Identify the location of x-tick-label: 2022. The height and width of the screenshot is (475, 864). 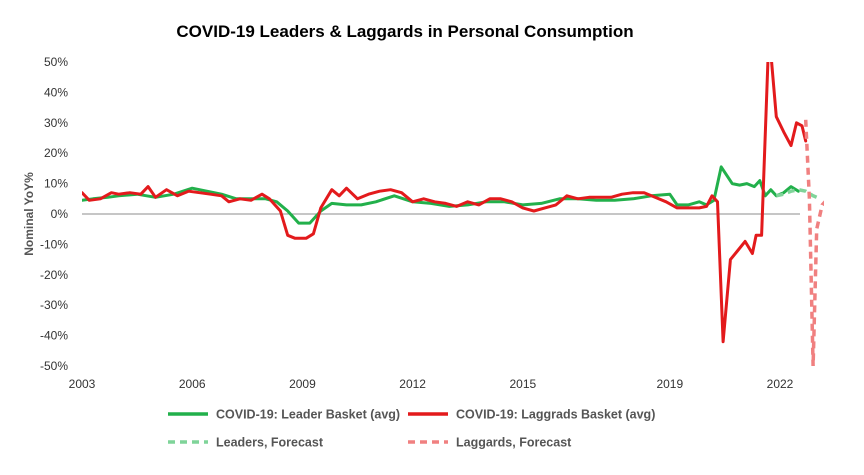
(780, 384).